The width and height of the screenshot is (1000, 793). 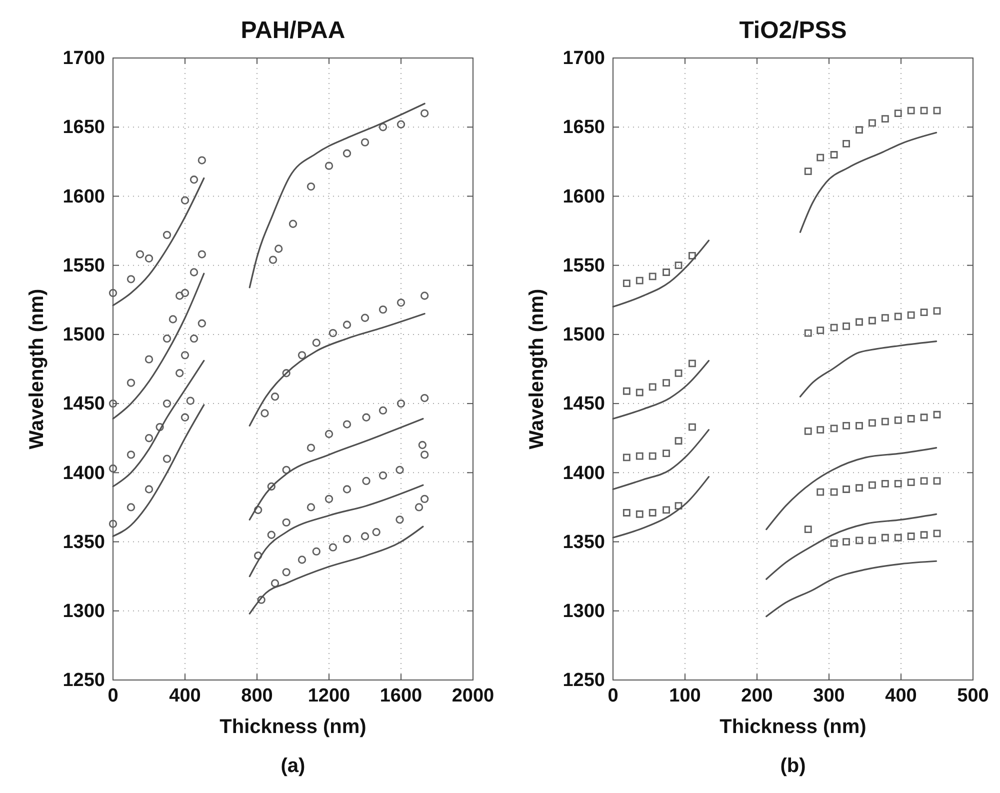 What do you see at coordinates (973, 695) in the screenshot?
I see `x-tick-label: 500` at bounding box center [973, 695].